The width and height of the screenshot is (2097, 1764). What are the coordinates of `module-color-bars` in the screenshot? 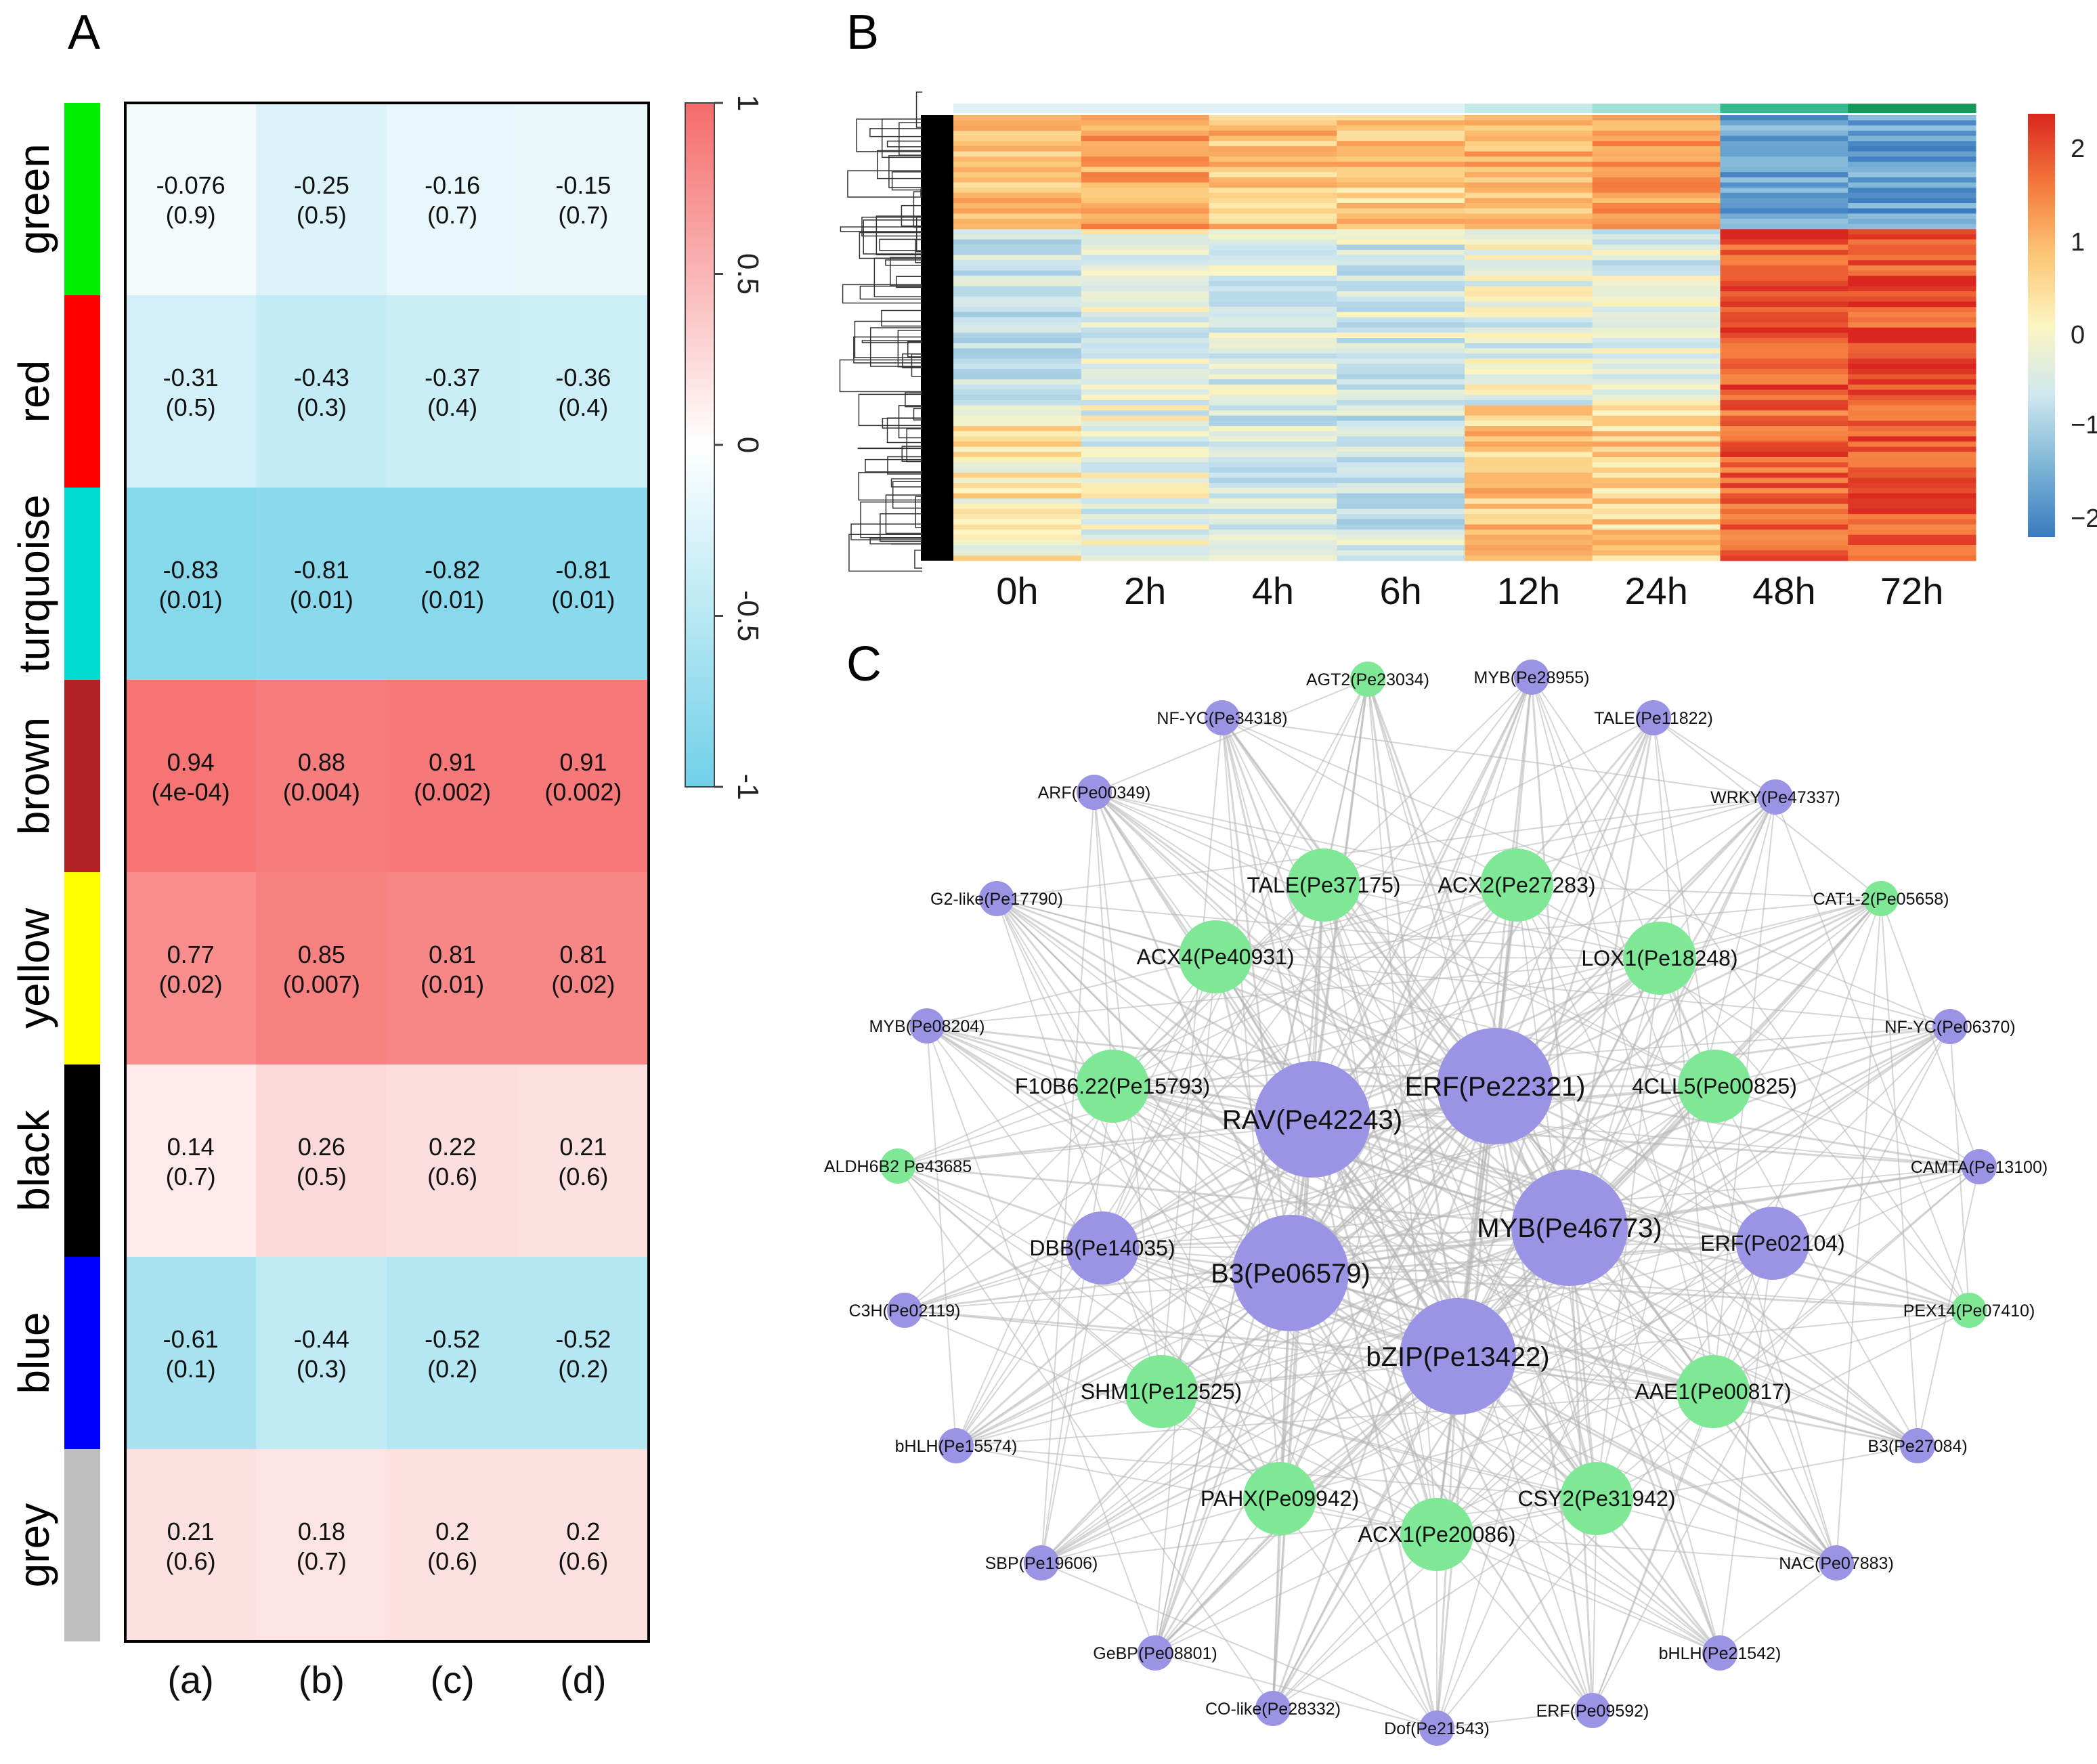 It's located at (82, 872).